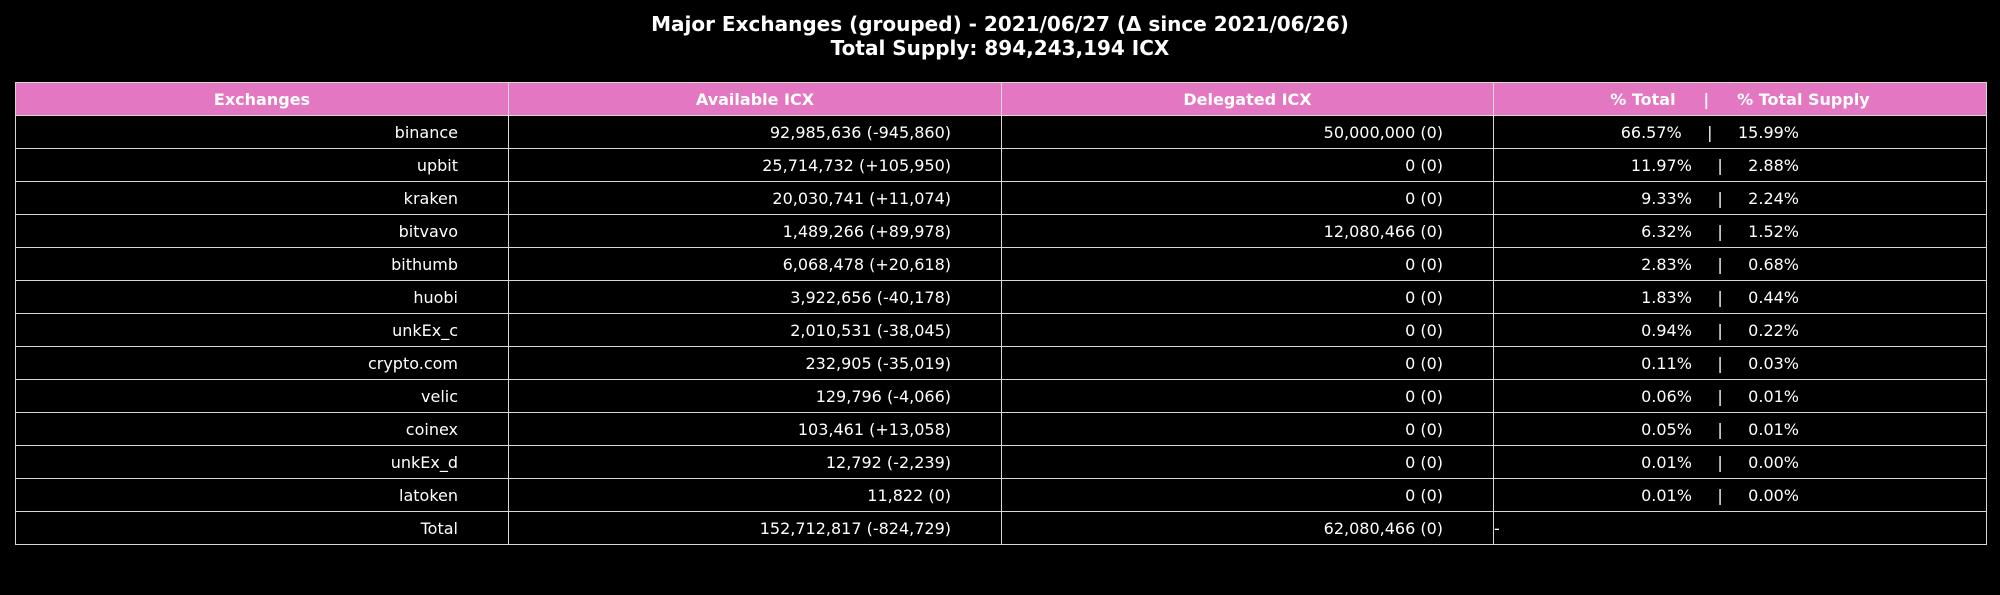 The image size is (2000, 595). What do you see at coordinates (262, 528) in the screenshot?
I see `cell-exchange: Total` at bounding box center [262, 528].